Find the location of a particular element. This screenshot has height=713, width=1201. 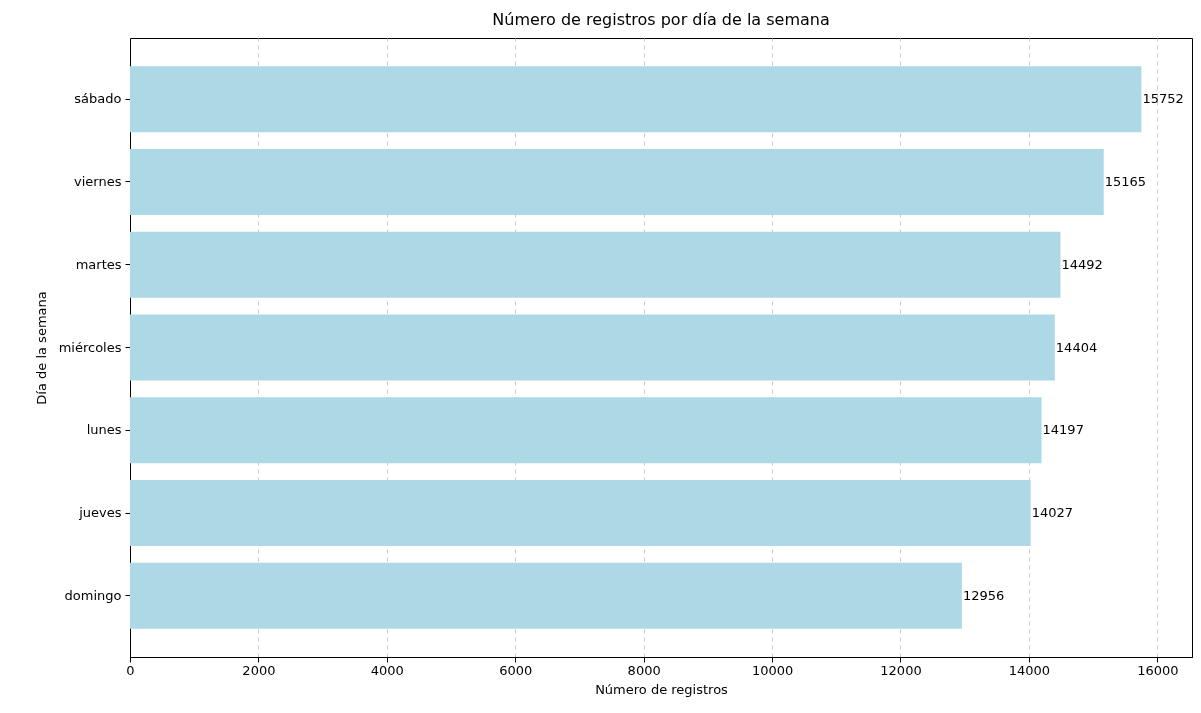

y-tick-label: martes is located at coordinates (98, 264).